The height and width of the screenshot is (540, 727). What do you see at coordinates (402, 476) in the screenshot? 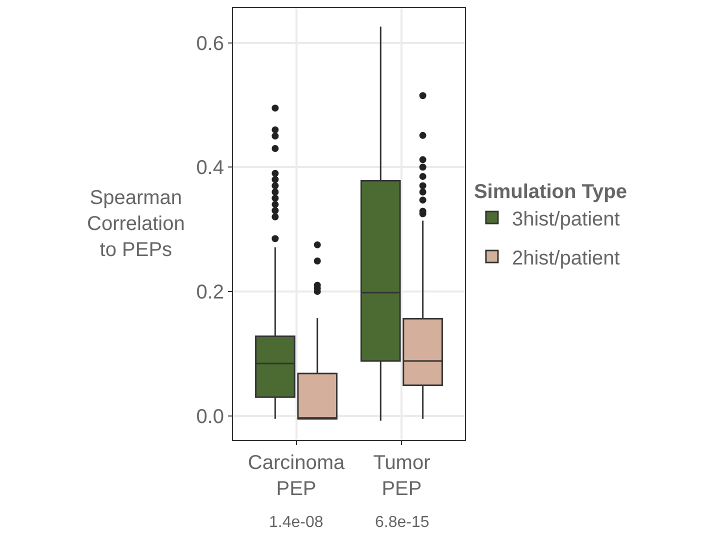
I see `x-tick-label: Tumor PEP` at bounding box center [402, 476].